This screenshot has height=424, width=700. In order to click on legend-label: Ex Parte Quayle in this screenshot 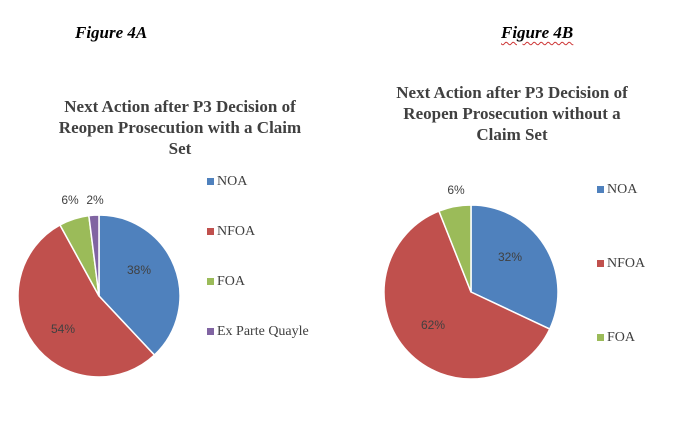, I will do `click(263, 331)`.